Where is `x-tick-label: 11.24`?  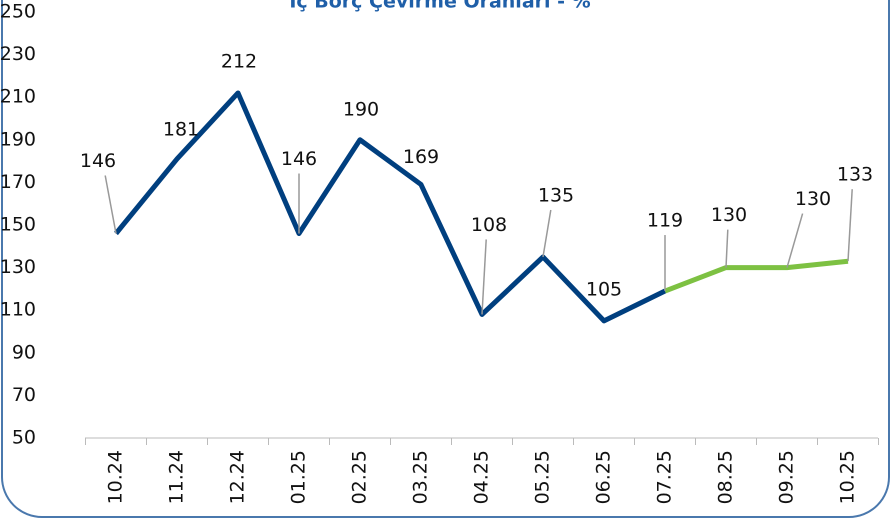
x-tick-label: 11.24 is located at coordinates (177, 477).